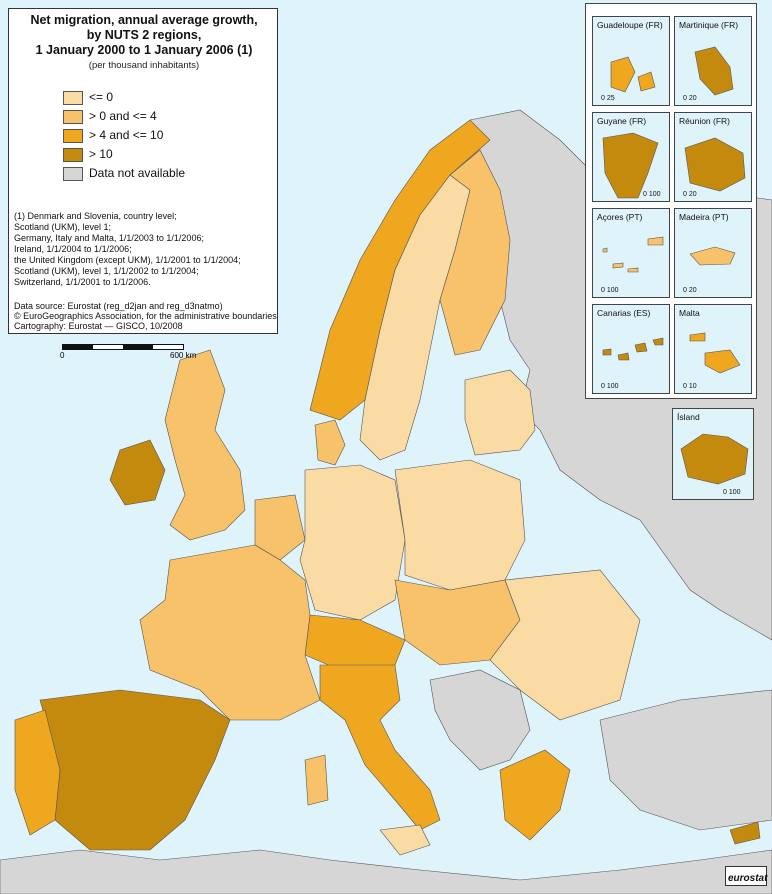  I want to click on region-italy, so click(380, 747).